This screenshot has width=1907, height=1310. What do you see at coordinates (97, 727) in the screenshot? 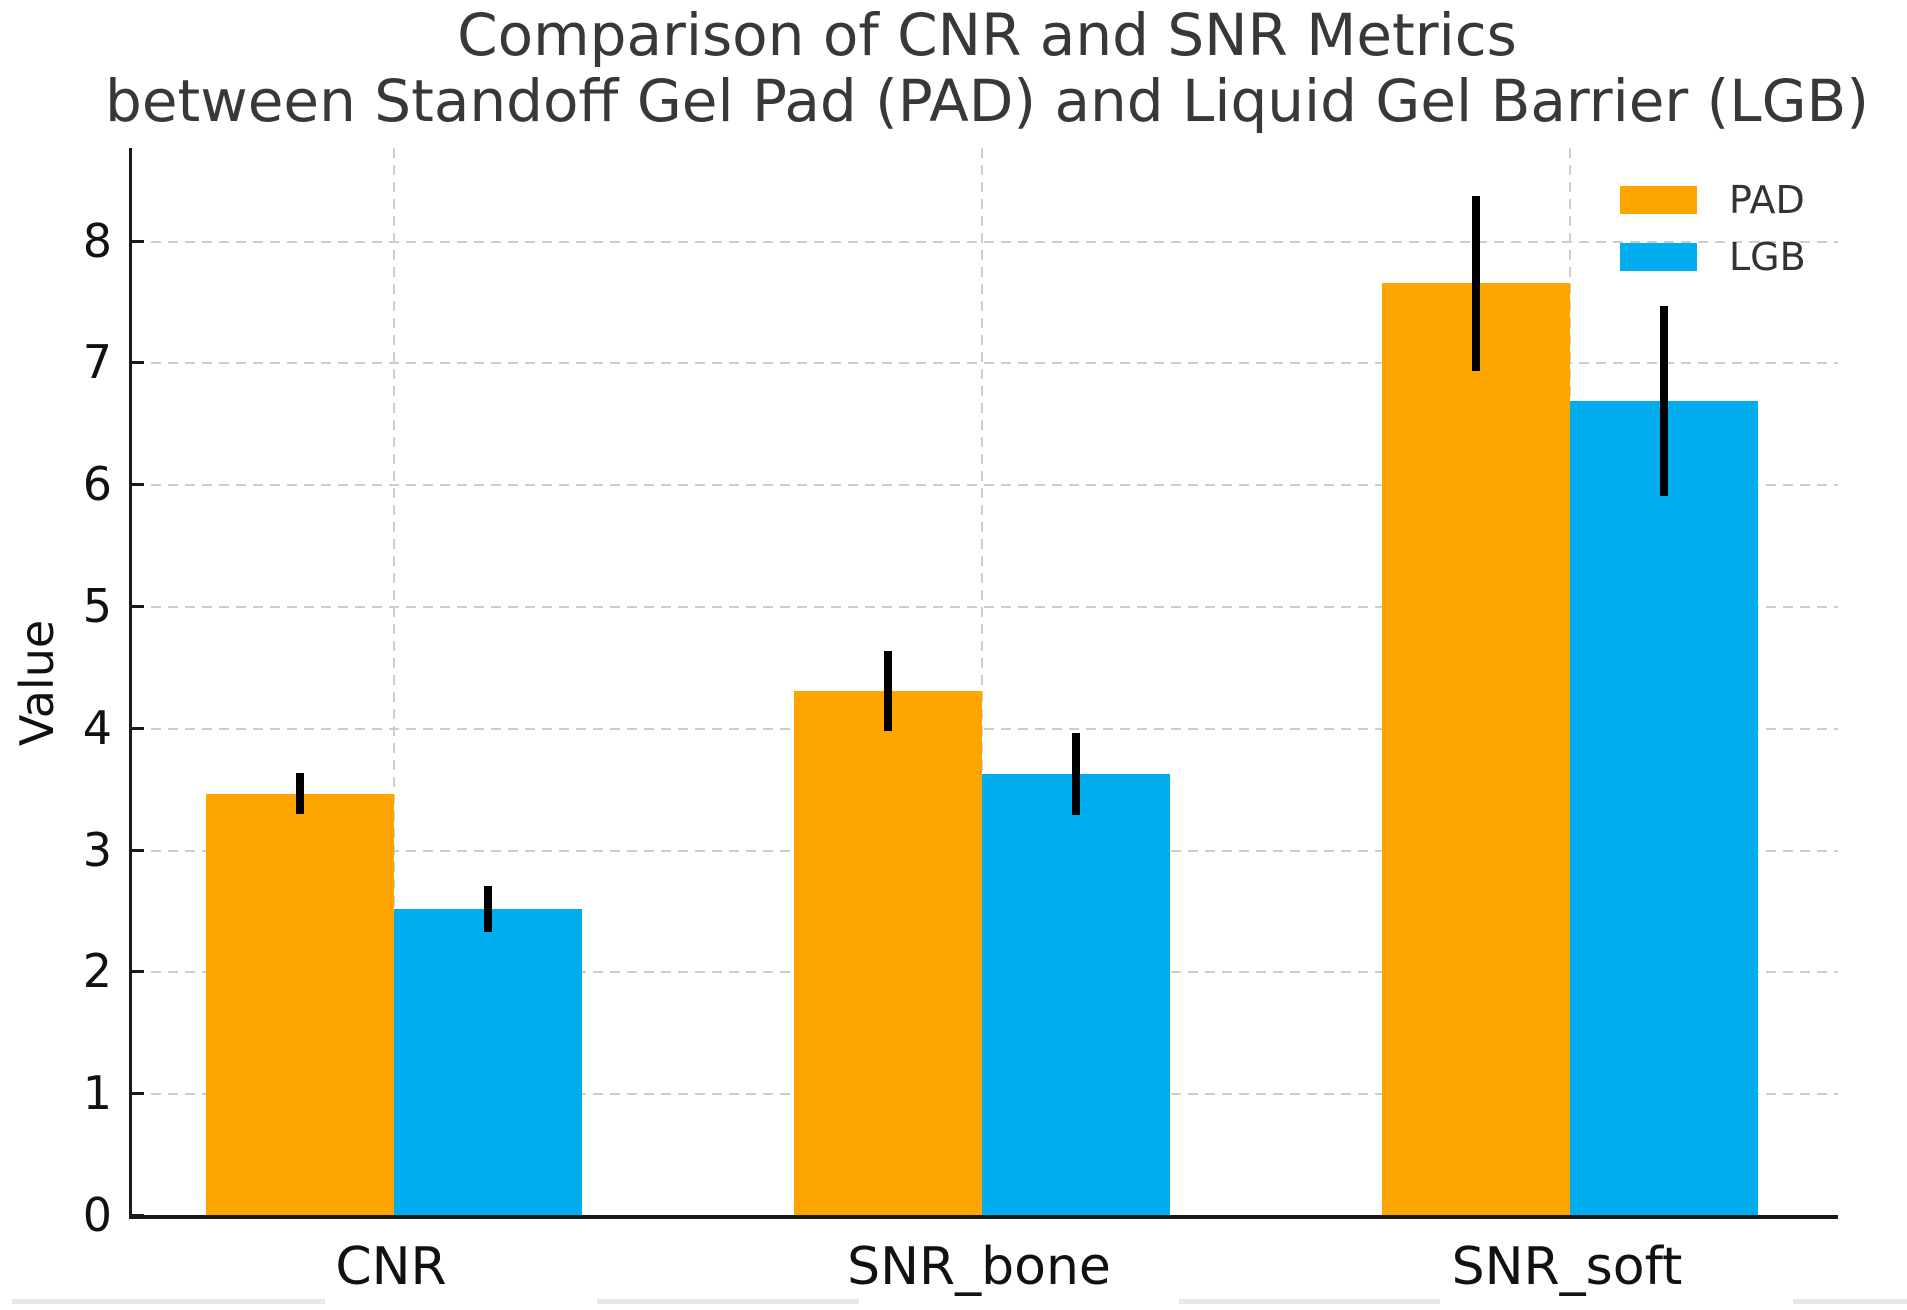
I see `y-tick-label: 4` at bounding box center [97, 727].